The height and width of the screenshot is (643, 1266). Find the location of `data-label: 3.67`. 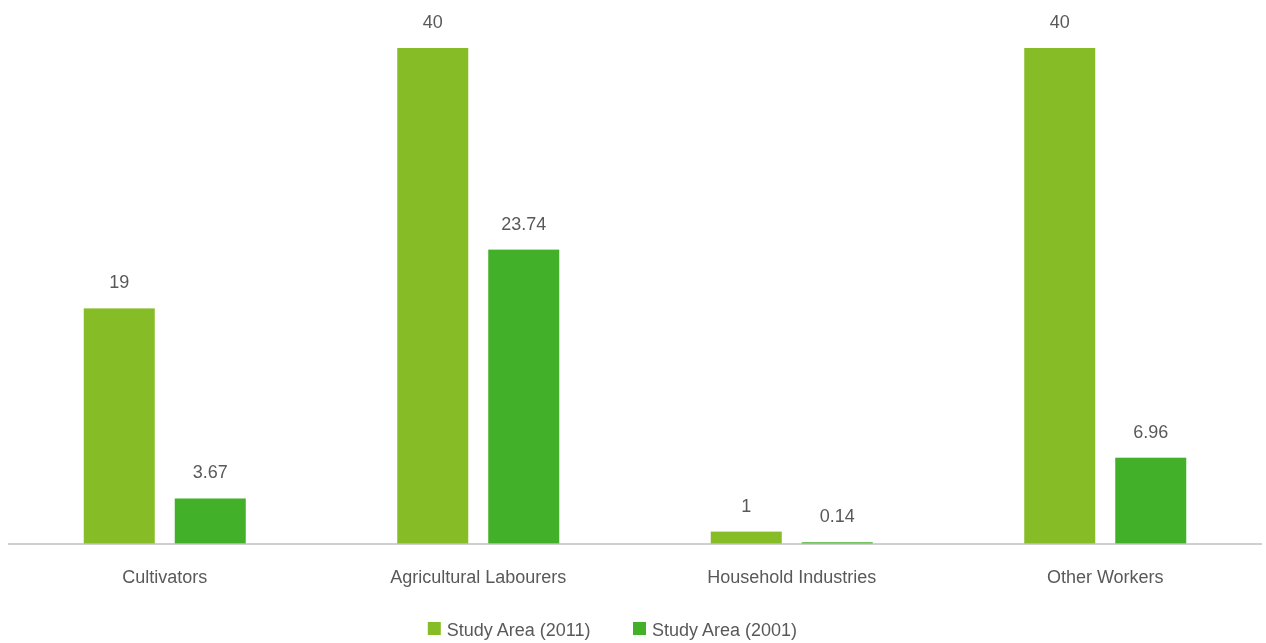

data-label: 3.67 is located at coordinates (210, 472).